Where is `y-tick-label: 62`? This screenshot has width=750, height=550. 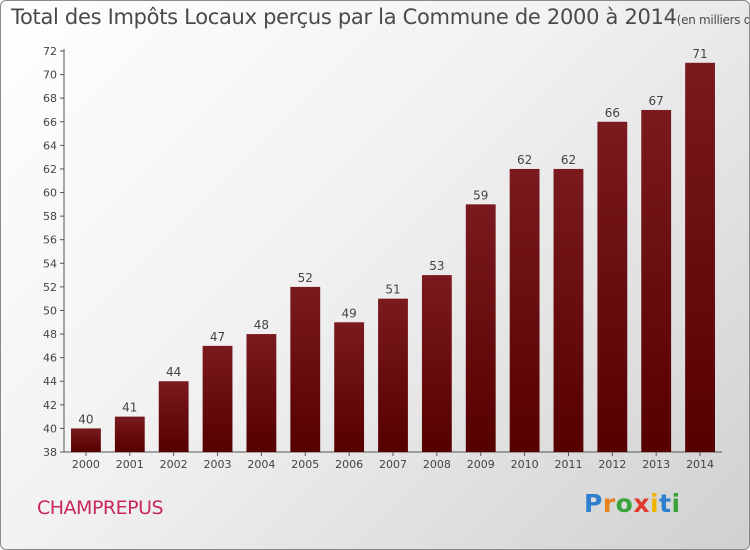
y-tick-label: 62 is located at coordinates (50, 169).